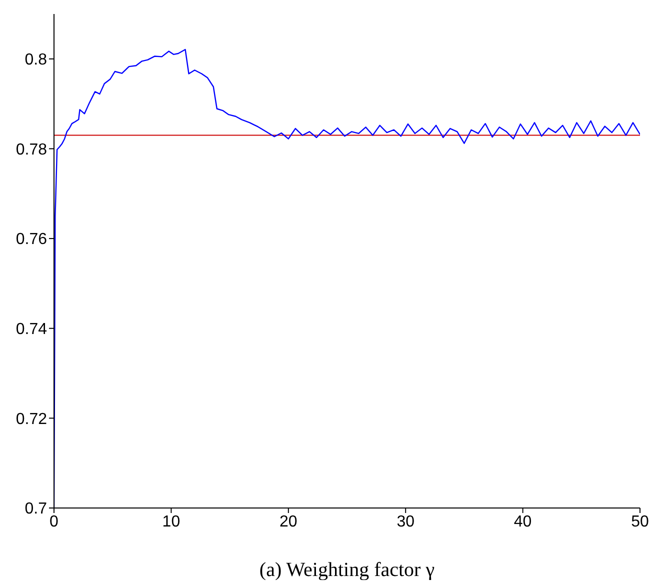 This screenshot has width=654, height=581. I want to click on y-tick-label: 0.76, so click(32, 239).